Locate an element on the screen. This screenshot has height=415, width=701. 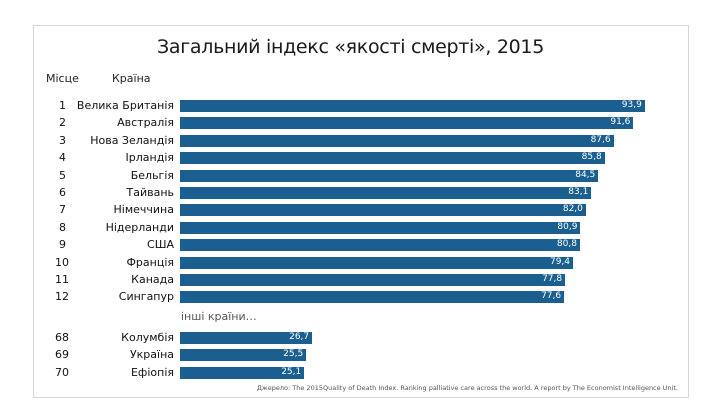
rank-label: 7 is located at coordinates (62, 210).